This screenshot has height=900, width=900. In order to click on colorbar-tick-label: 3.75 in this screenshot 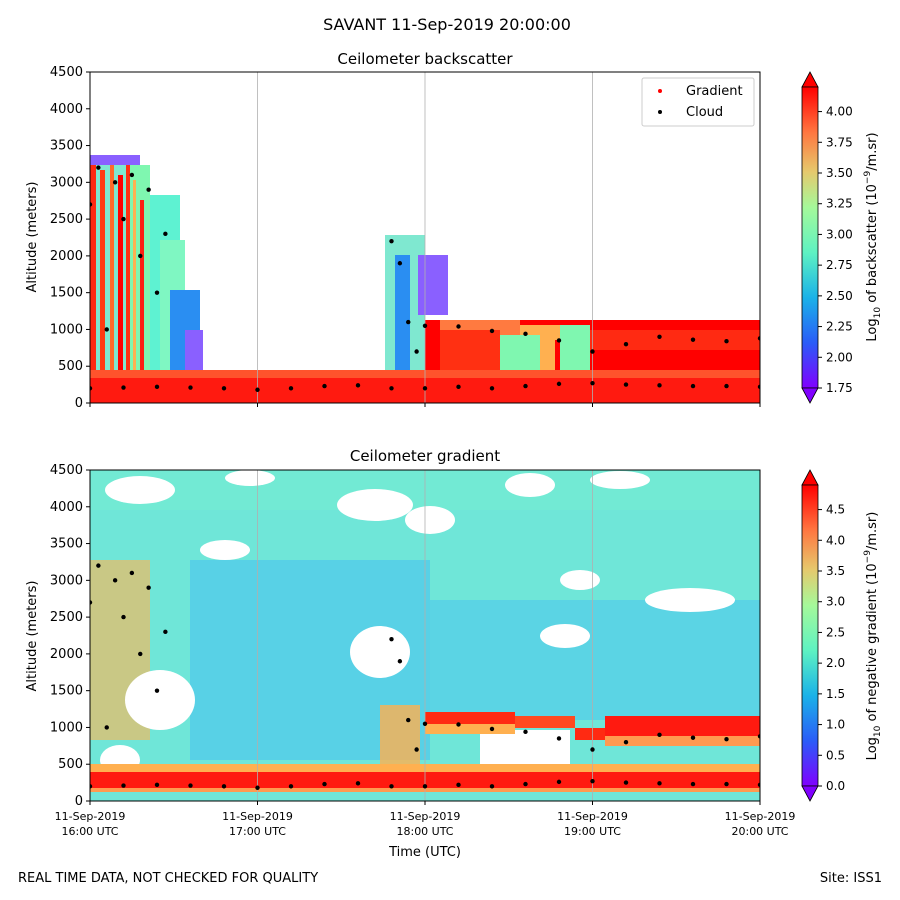, I will do `click(839, 142)`.